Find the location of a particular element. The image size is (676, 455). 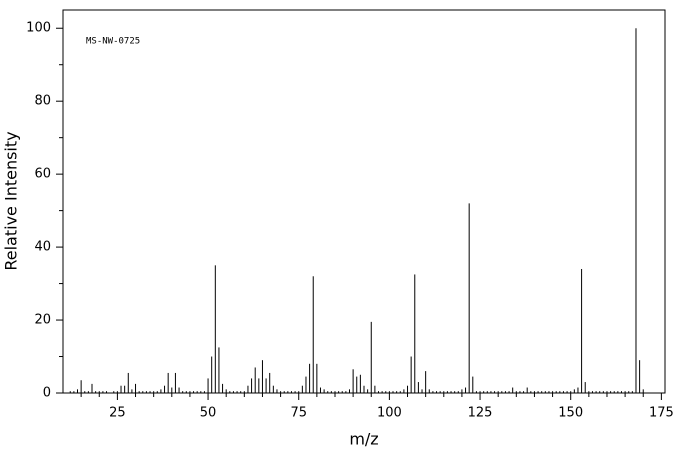

x-tick-label: 25 is located at coordinates (117, 413).